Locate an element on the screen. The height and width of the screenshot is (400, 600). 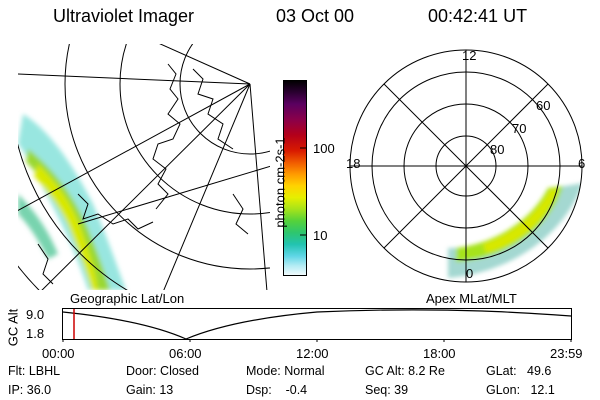
colorbar-label: photon cm-2s-1 is located at coordinates (280, 182).